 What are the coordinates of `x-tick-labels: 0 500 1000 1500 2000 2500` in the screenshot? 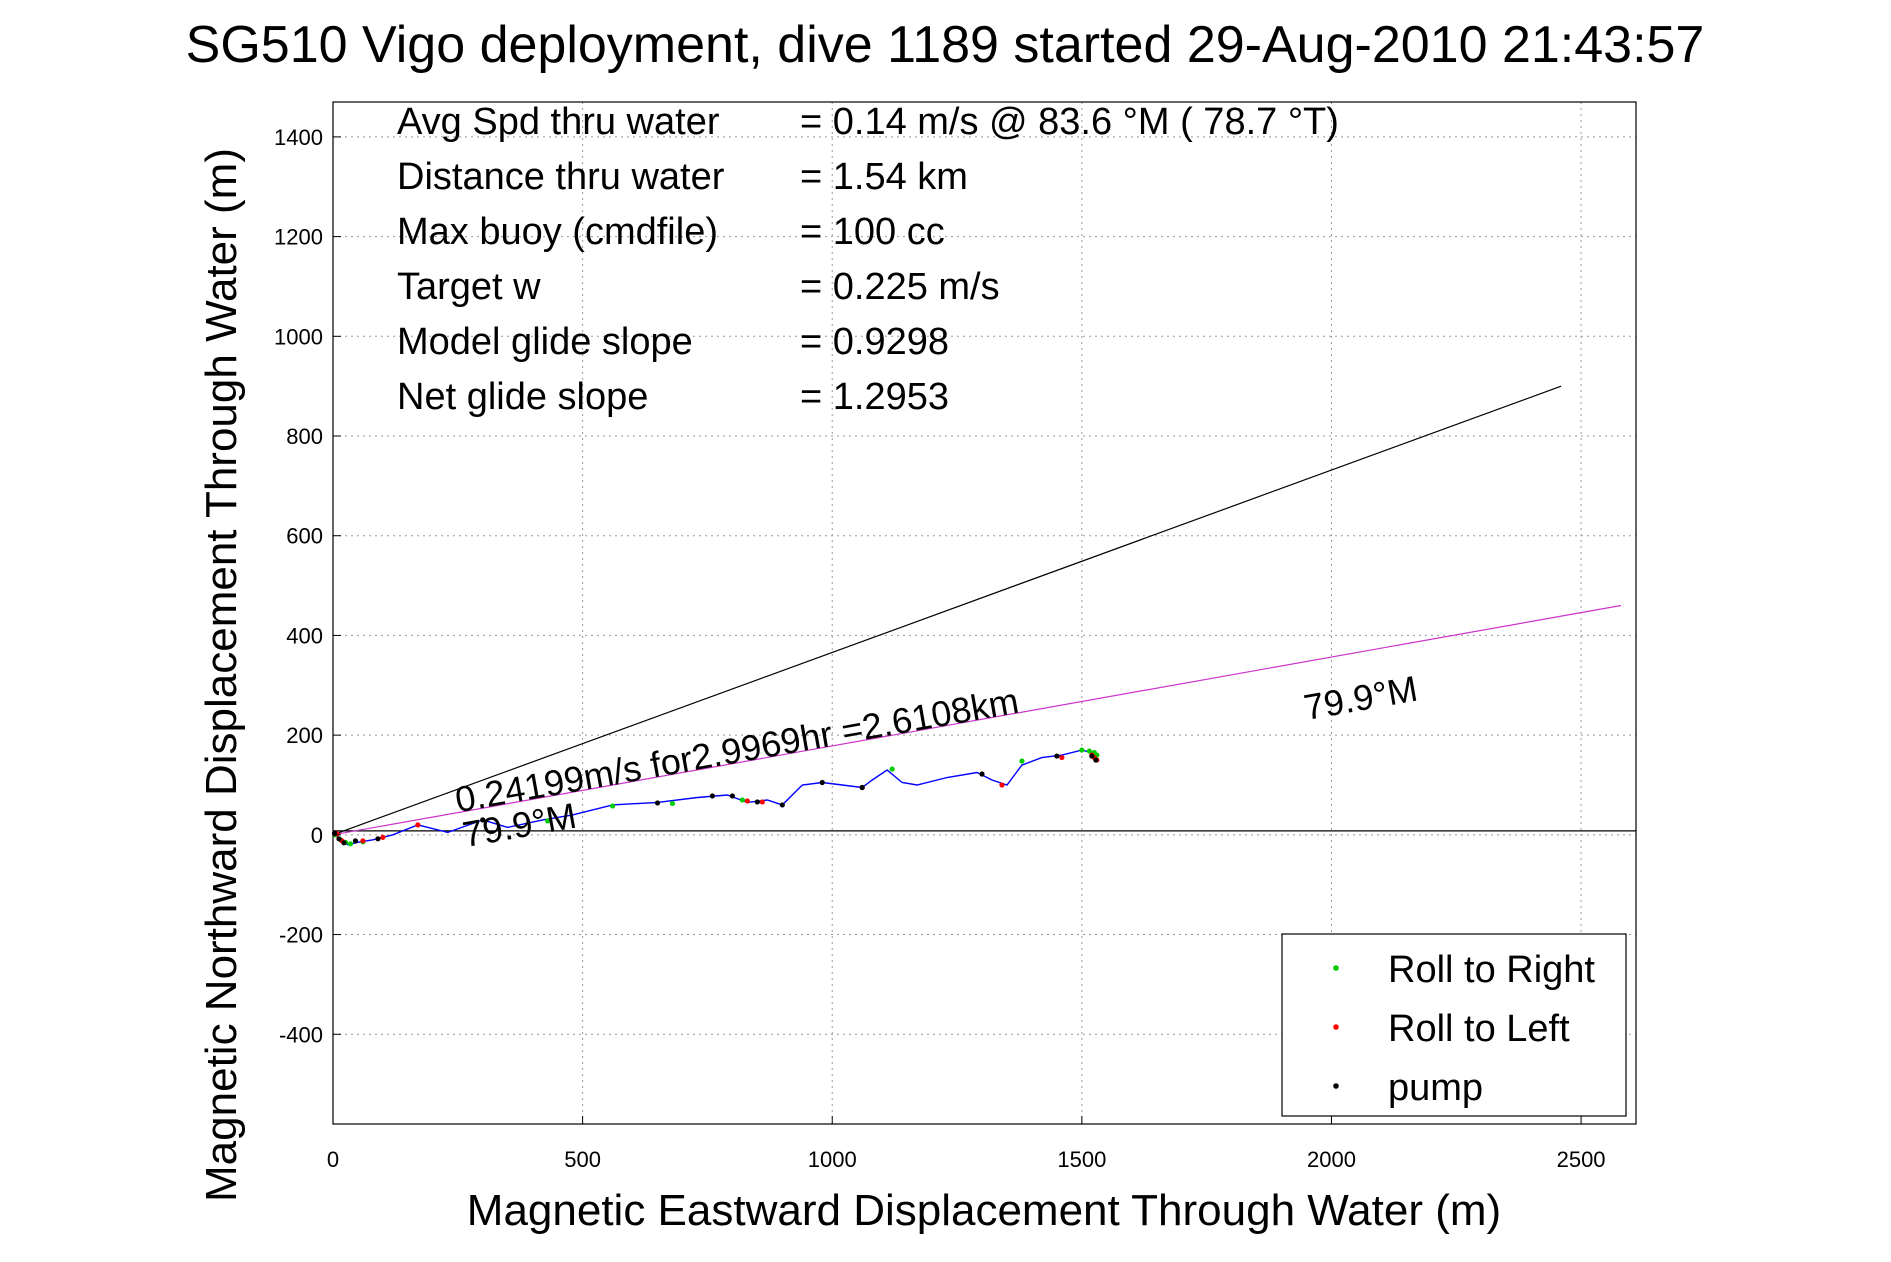 It's located at (966, 1144).